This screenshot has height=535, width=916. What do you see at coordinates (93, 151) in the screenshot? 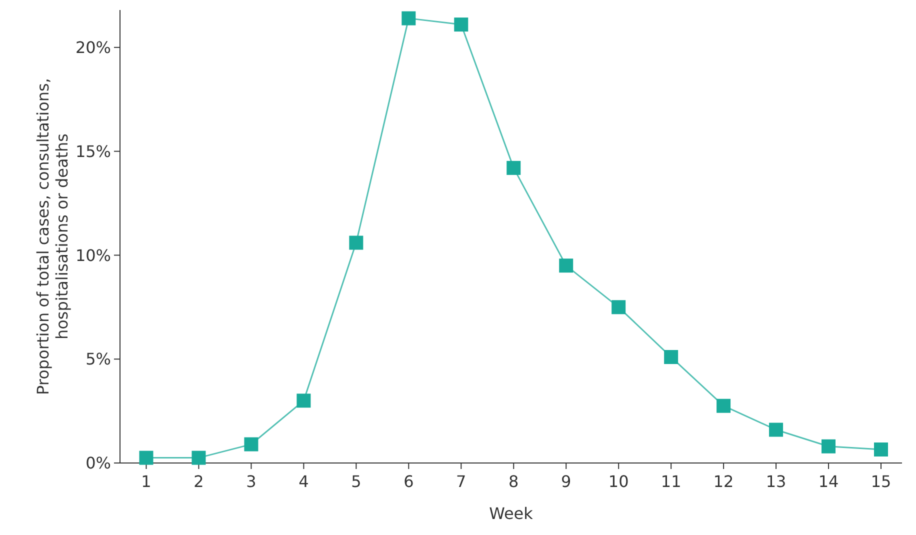
I see `y-tick-label: 15%` at bounding box center [93, 151].